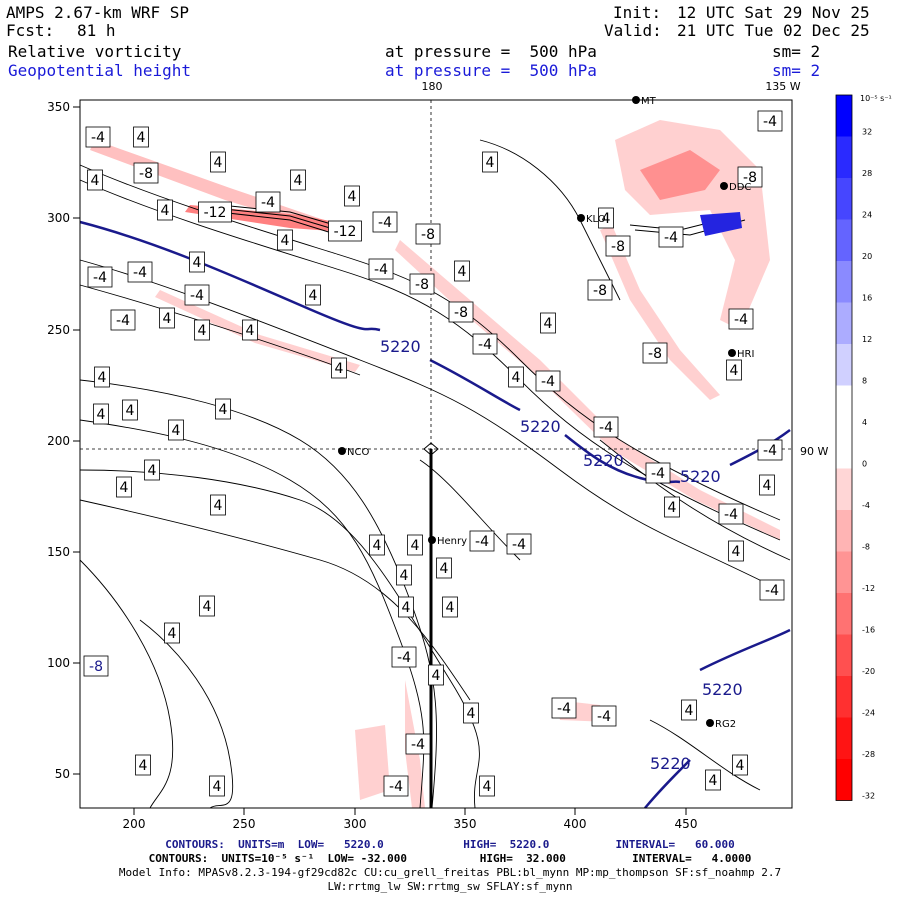 This screenshot has height=900, width=900. I want to click on y-tick-label: 250, so click(58, 330).